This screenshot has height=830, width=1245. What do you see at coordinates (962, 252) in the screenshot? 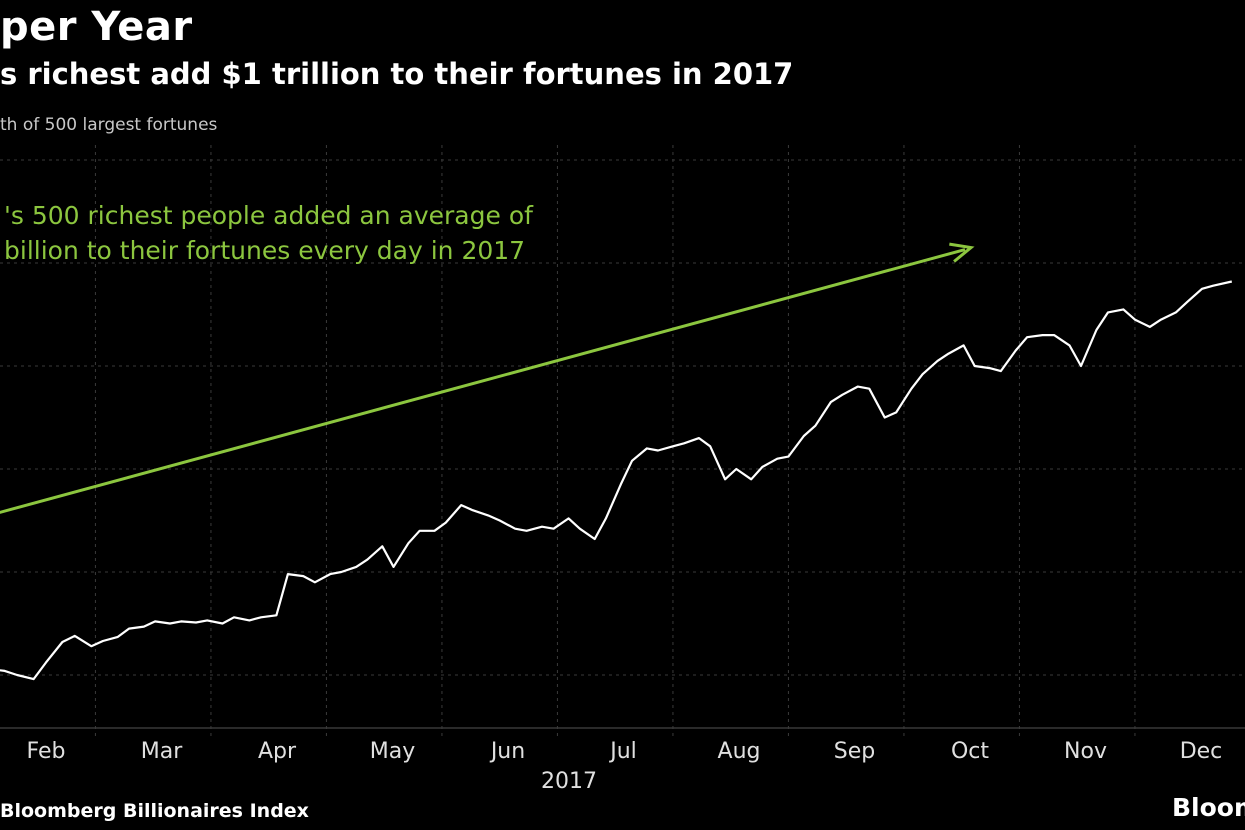
I see `trend-arrow-head` at bounding box center [962, 252].